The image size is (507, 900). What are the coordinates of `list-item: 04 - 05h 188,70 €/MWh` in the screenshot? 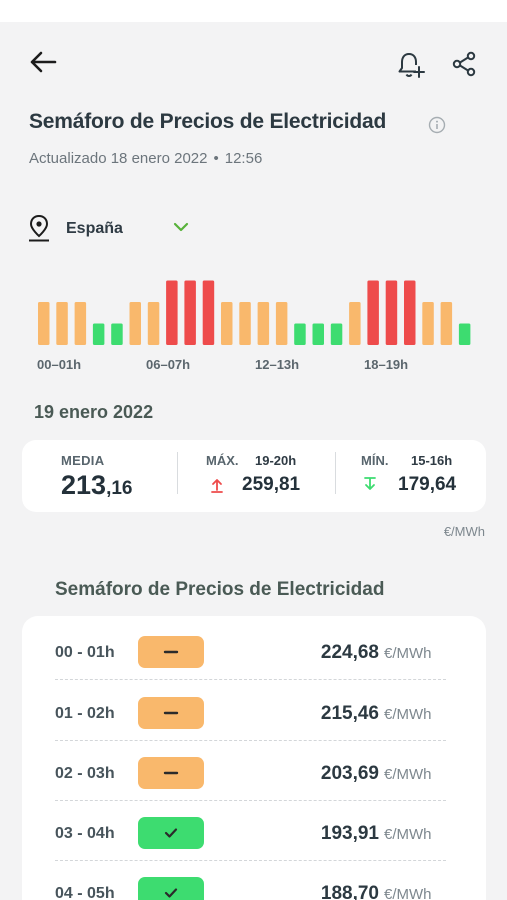 It's located at (254, 880).